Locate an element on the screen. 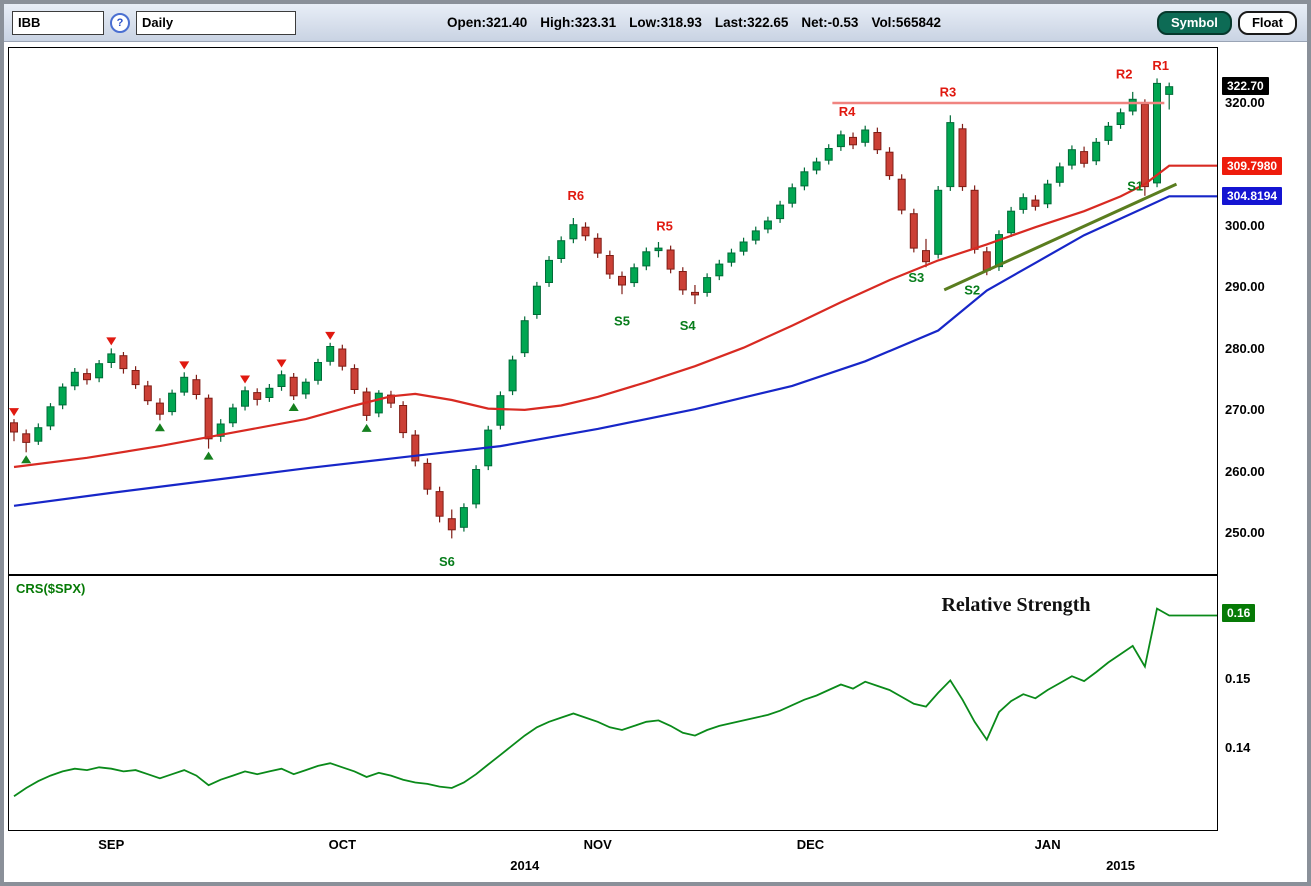 This screenshot has height=886, width=1311. month-label: DEC is located at coordinates (810, 844).